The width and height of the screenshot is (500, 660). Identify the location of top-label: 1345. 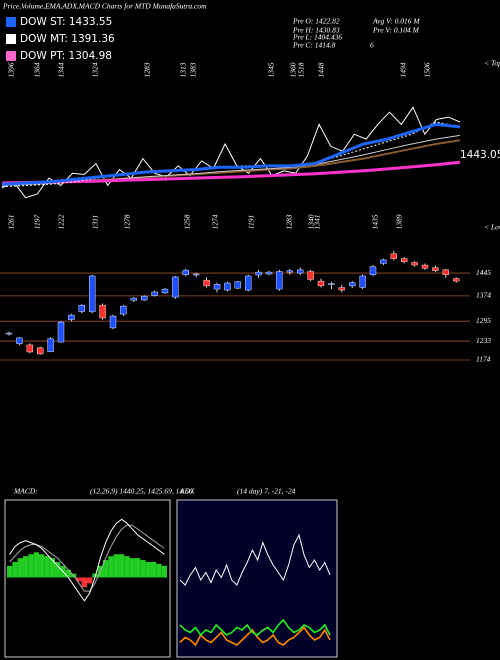
(271, 69).